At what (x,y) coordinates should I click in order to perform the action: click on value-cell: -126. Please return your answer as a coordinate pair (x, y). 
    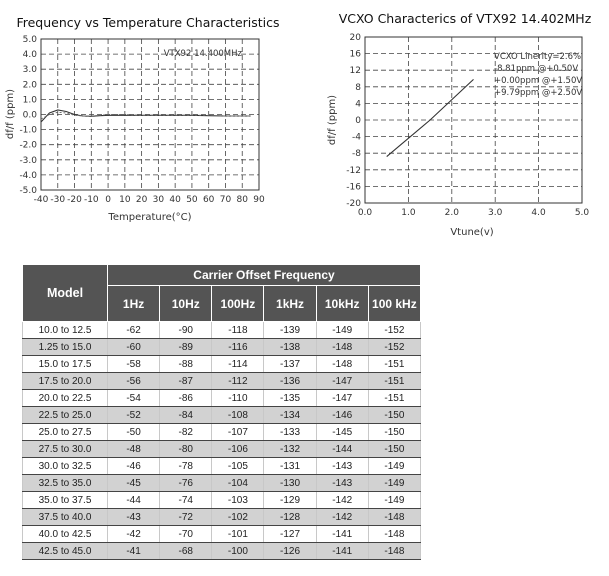
    Looking at the image, I should click on (290, 551).